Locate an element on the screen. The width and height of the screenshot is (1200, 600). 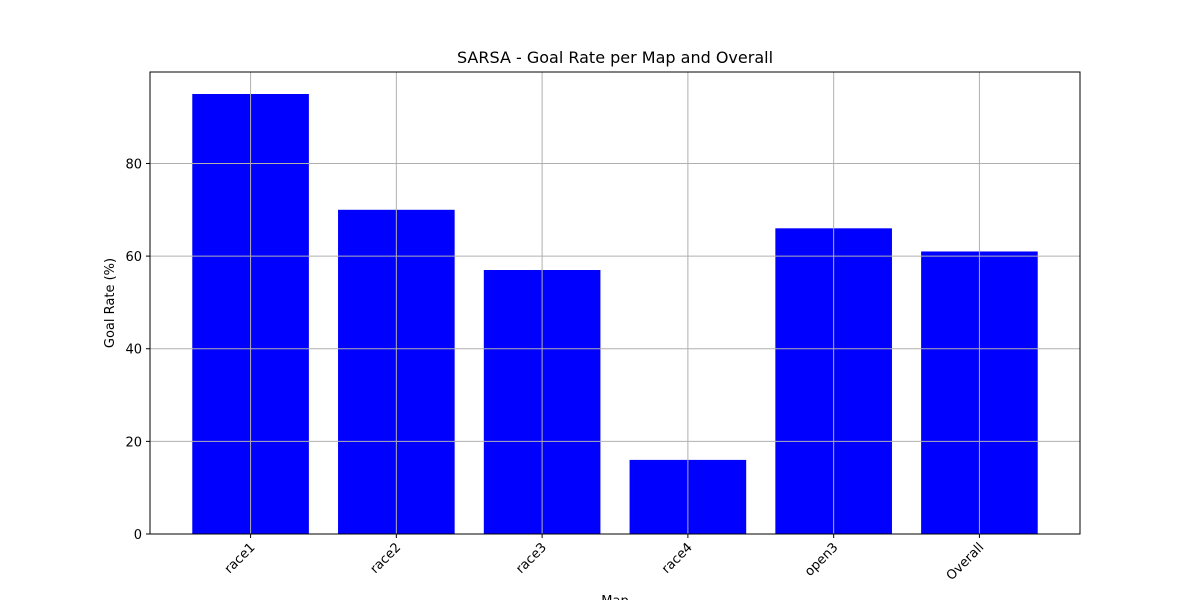
x-tick-label: race4 is located at coordinates (677, 558).